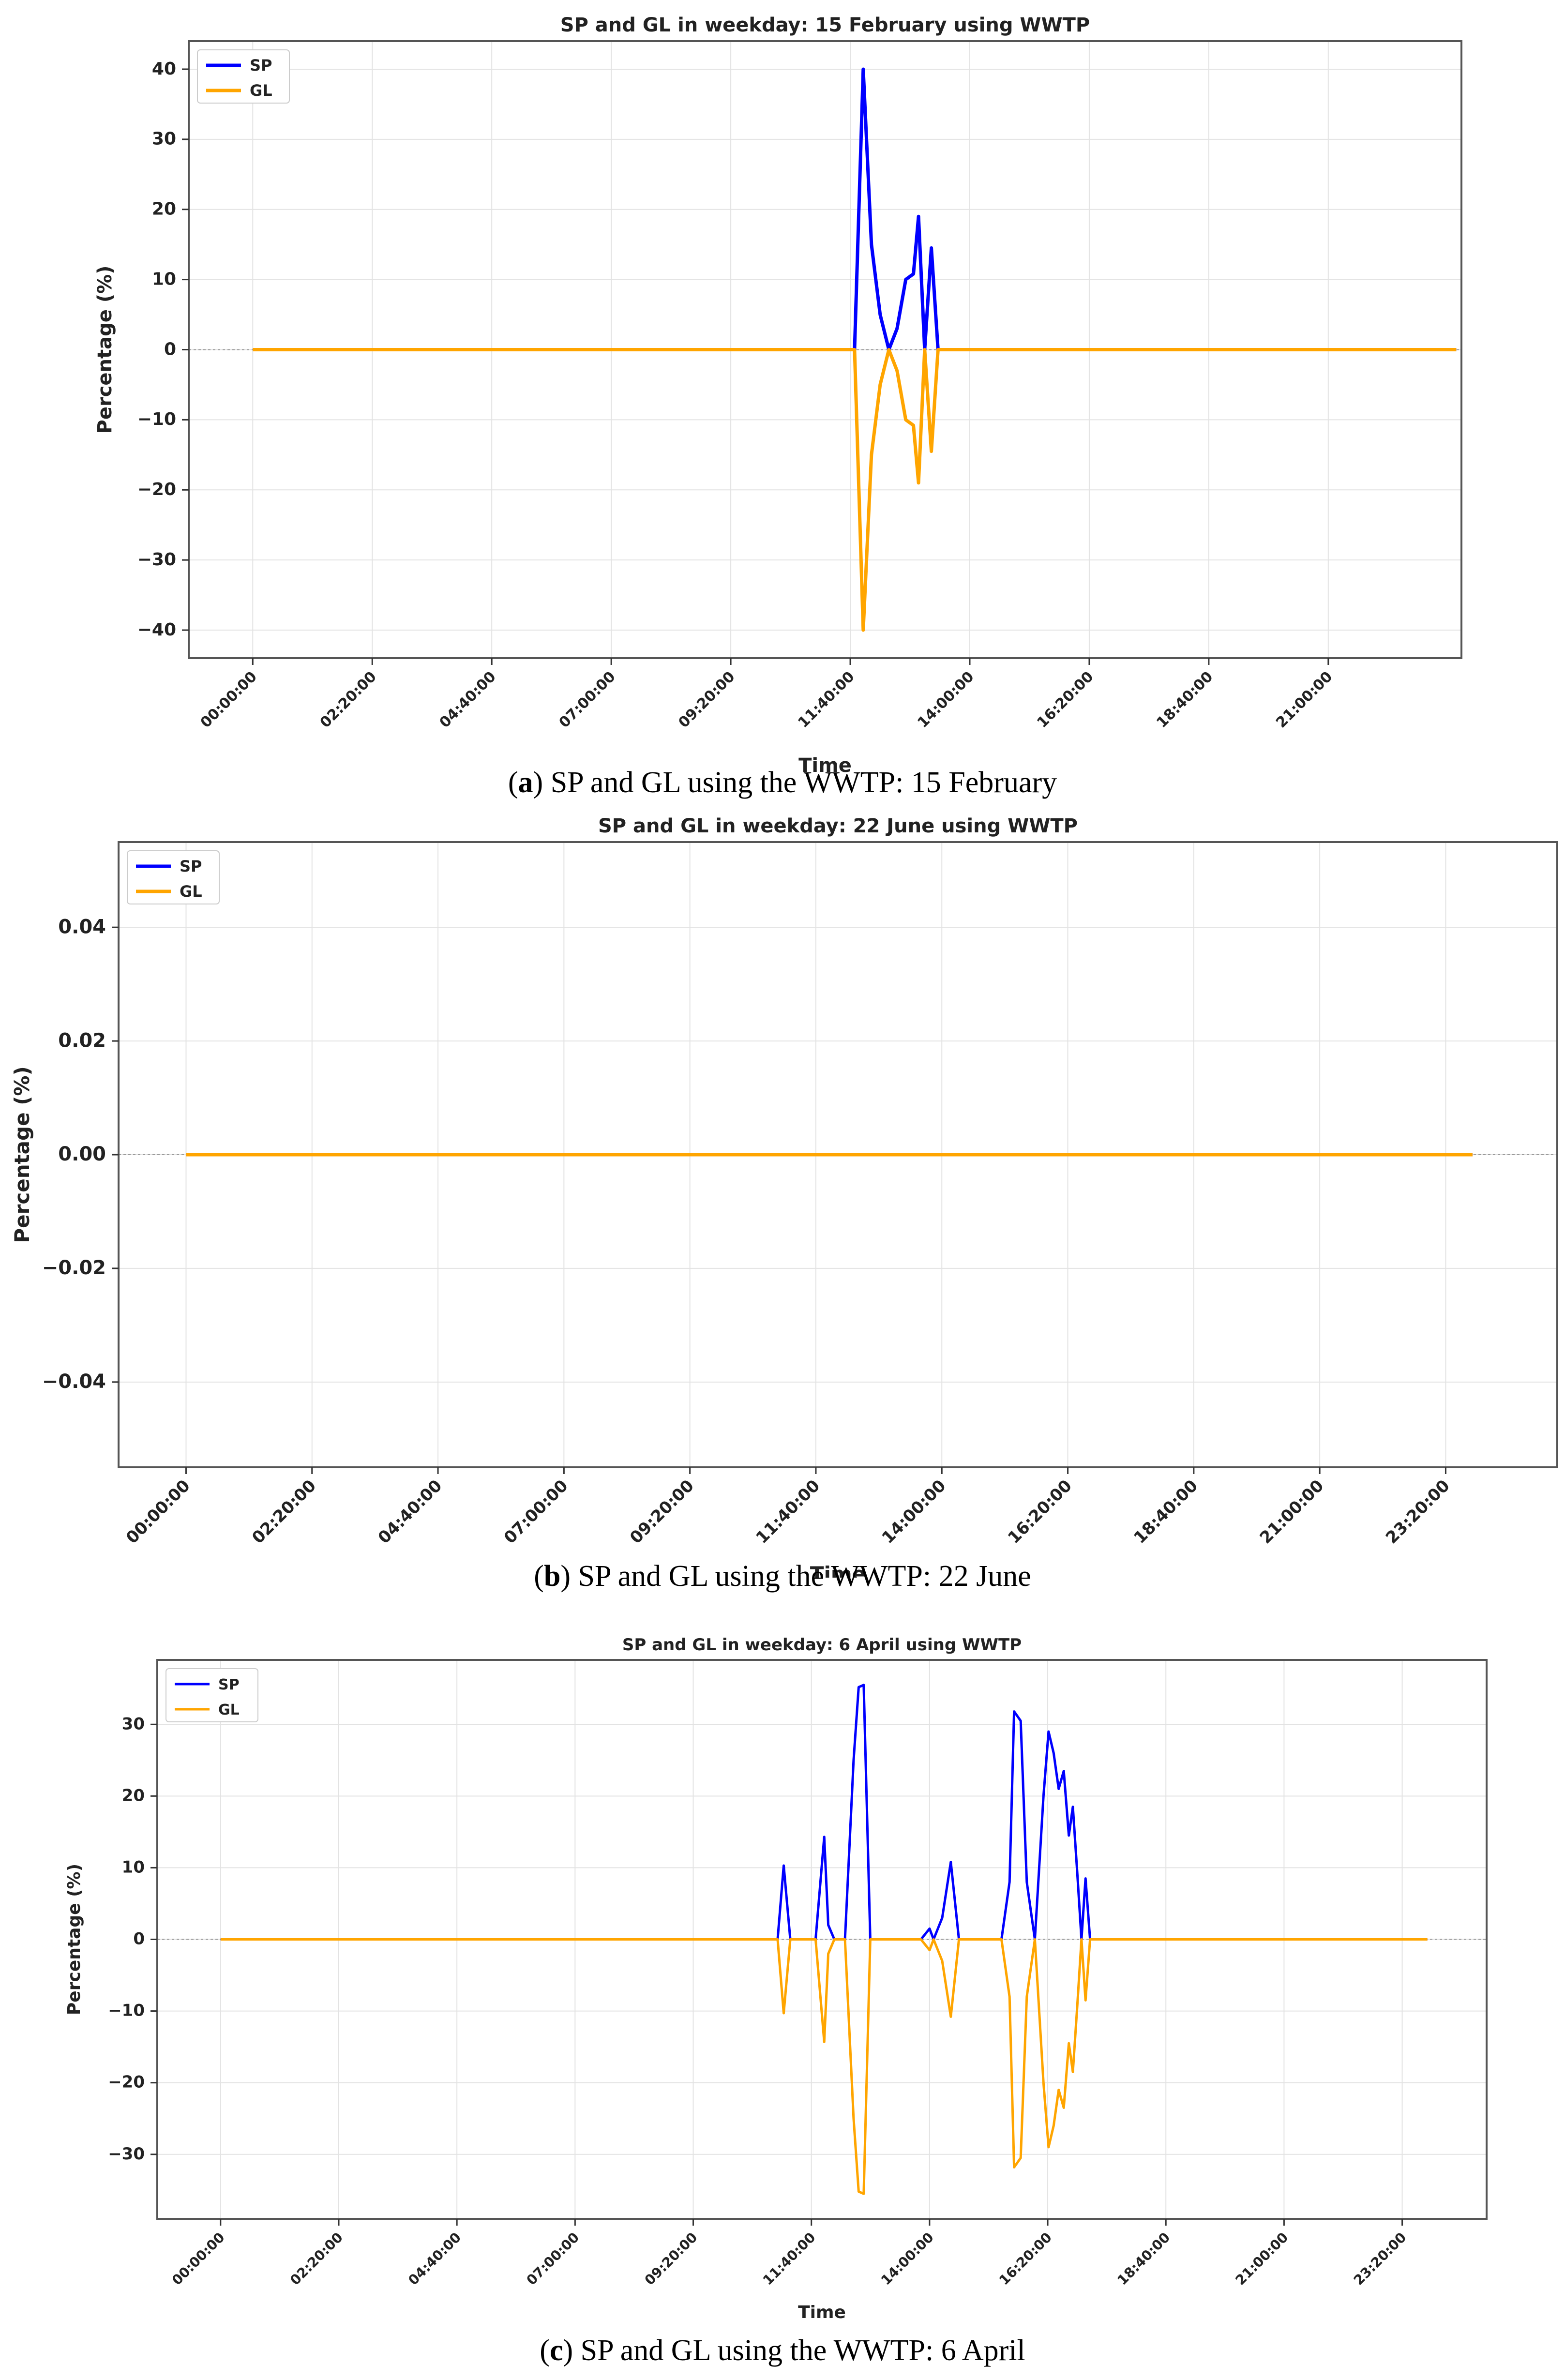 The image size is (1565, 2380). Describe the element at coordinates (822, 1645) in the screenshot. I see `chart-title: SP and GL in weekday: 6 April using WWTP` at that location.